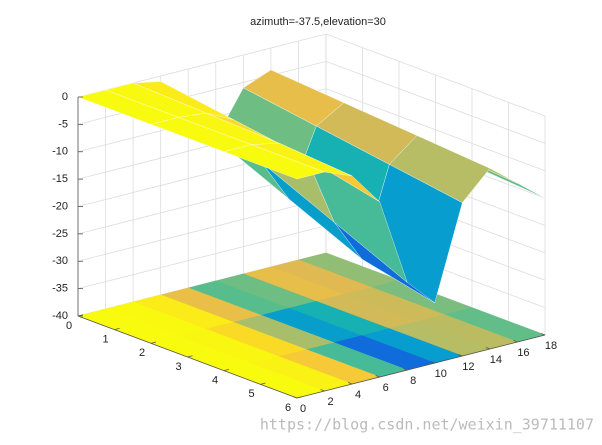  Describe the element at coordinates (274, 162) in the screenshot. I see `surface-cell` at that location.